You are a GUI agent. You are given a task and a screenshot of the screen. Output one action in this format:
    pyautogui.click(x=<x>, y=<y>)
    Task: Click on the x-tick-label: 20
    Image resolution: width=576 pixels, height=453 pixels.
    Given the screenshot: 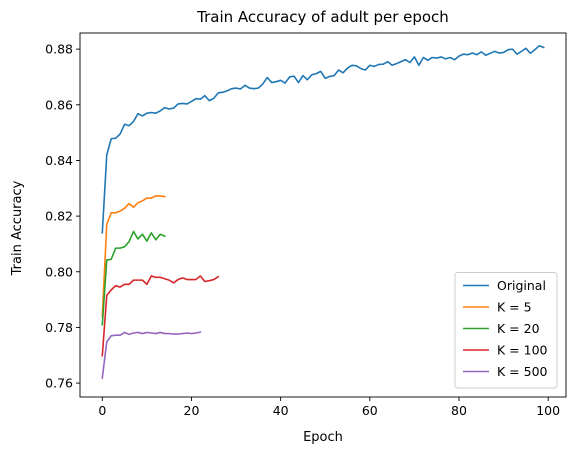 What is the action you would take?
    pyautogui.click(x=192, y=410)
    